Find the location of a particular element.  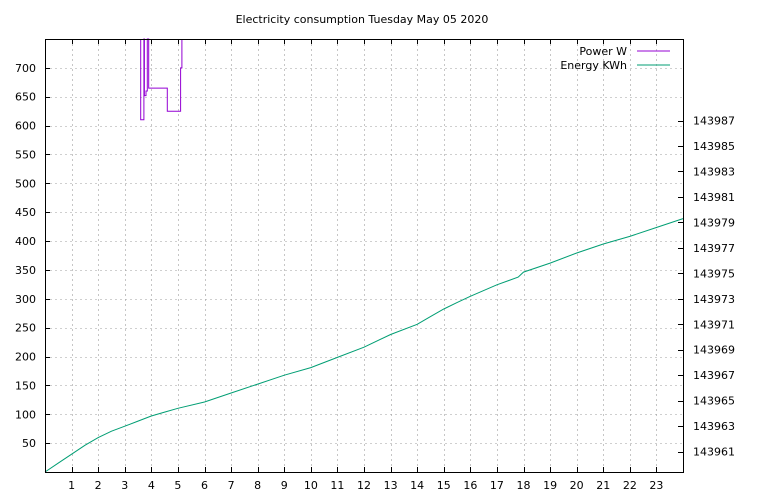

y2-tick-label: 143983 is located at coordinates (714, 171).